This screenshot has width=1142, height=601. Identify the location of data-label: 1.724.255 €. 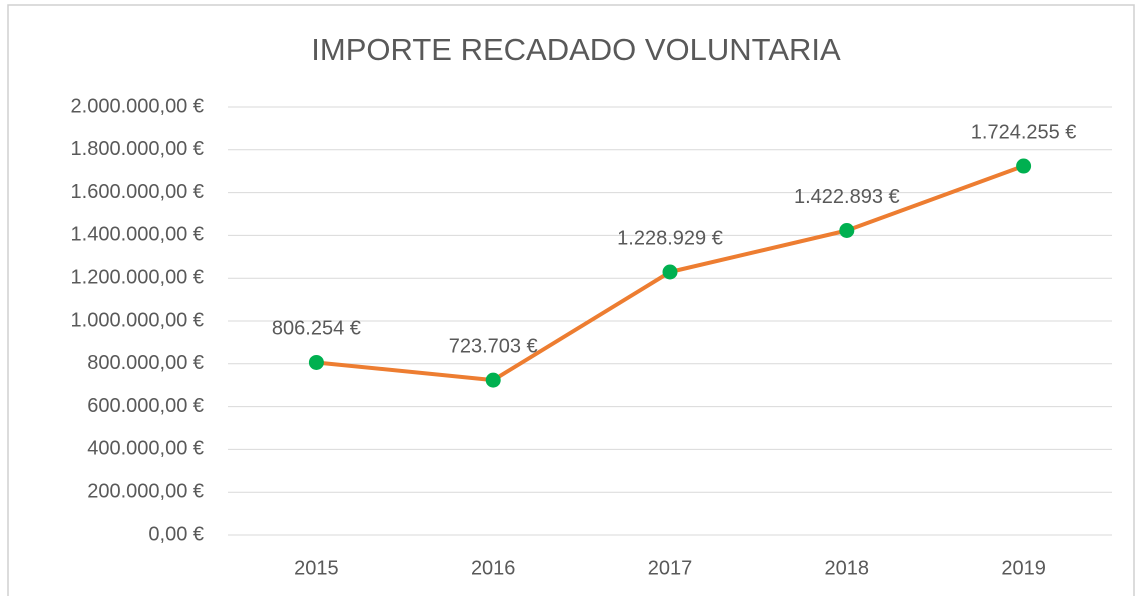
(1024, 132).